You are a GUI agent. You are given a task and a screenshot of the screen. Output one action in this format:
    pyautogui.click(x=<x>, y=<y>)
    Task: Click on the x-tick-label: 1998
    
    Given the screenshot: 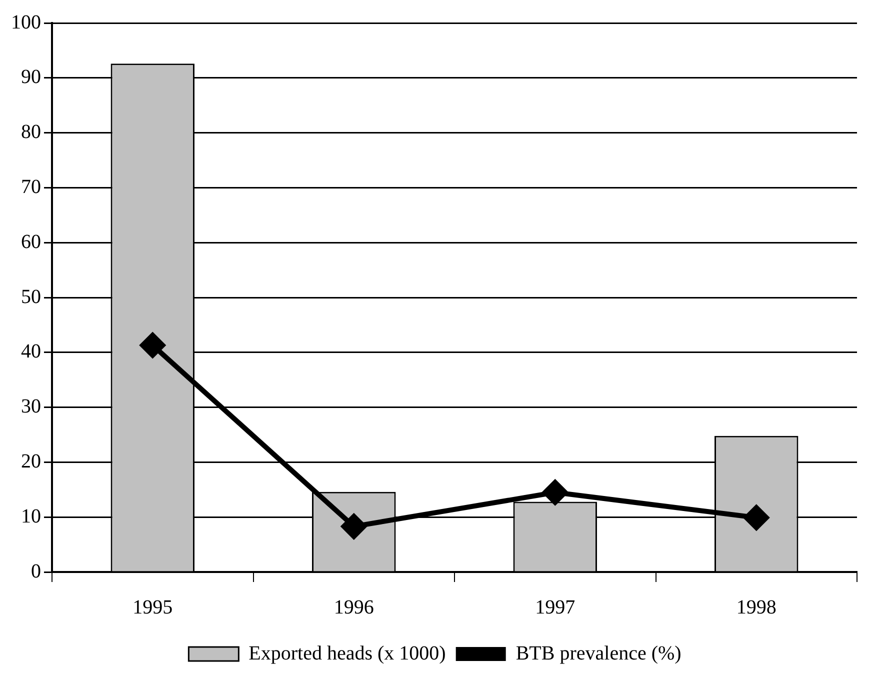 What is the action you would take?
    pyautogui.click(x=756, y=607)
    